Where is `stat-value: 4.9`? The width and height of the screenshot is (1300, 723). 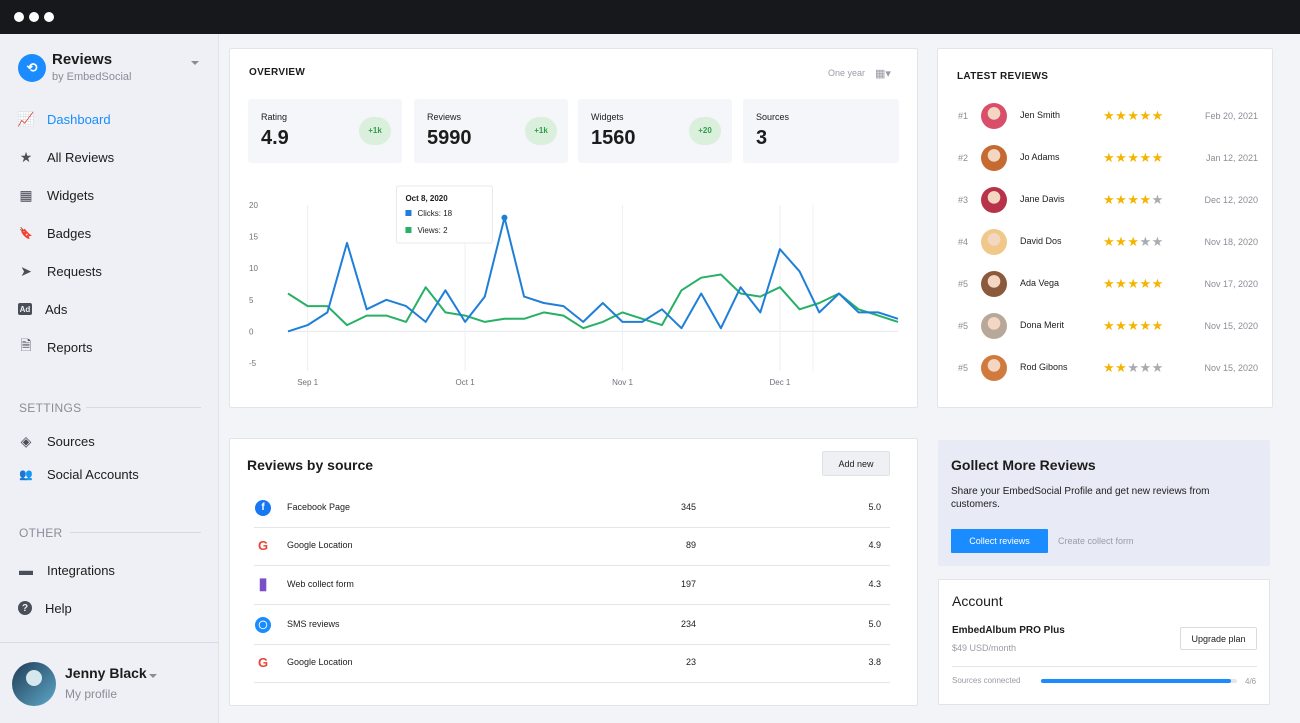 stat-value: 4.9 is located at coordinates (275, 138).